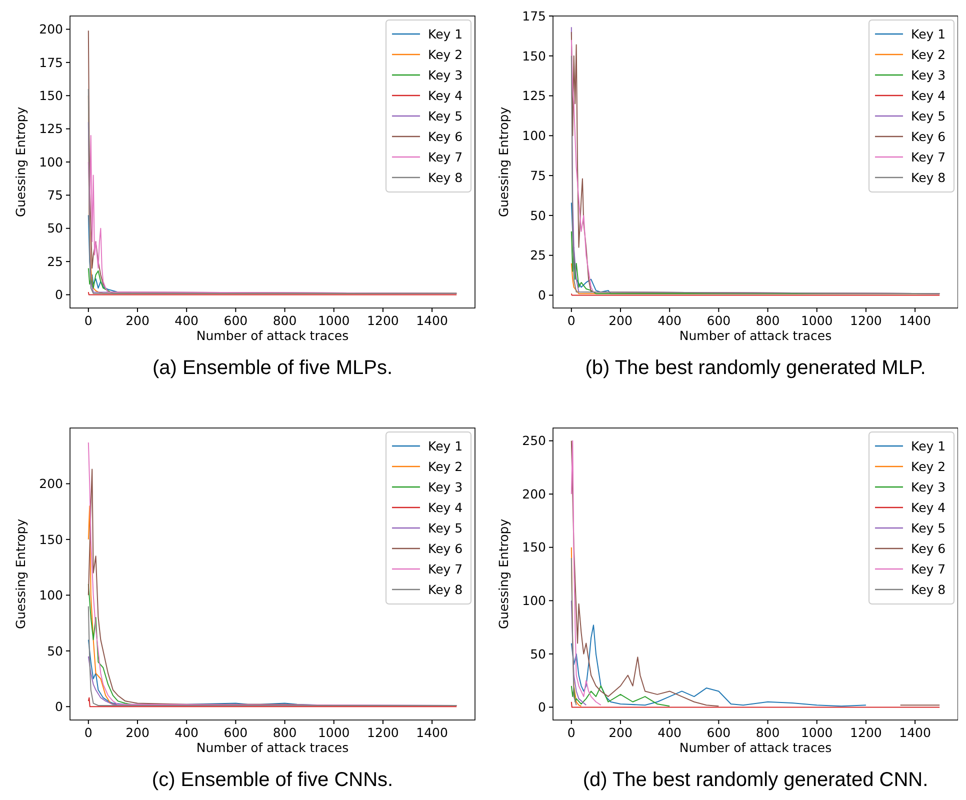  What do you see at coordinates (273, 780) in the screenshot?
I see `text: (c) Ensemble of five CNNs.` at bounding box center [273, 780].